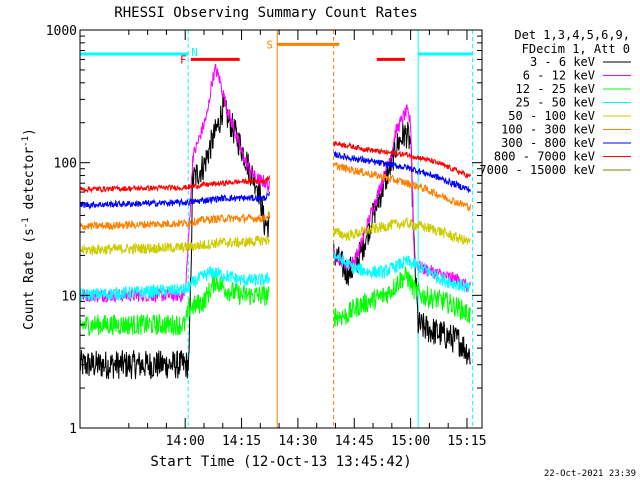 The image size is (640, 480). Describe the element at coordinates (29, 279) in the screenshot. I see `y-axis-label-part-1: Count Rate (s` at that location.